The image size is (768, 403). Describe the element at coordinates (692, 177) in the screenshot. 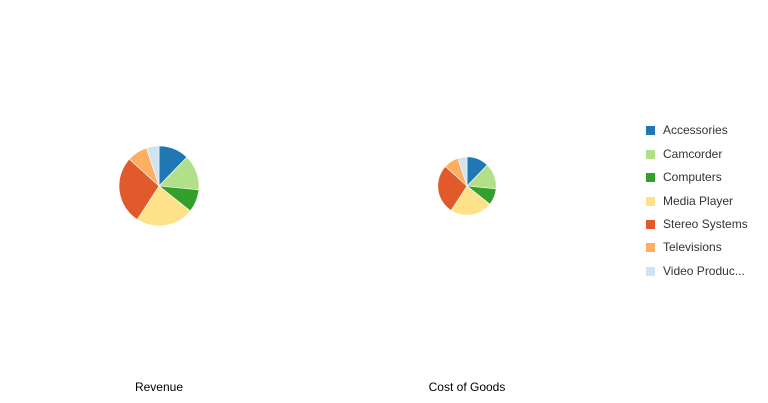

I see `legend-label: Computers` at that location.